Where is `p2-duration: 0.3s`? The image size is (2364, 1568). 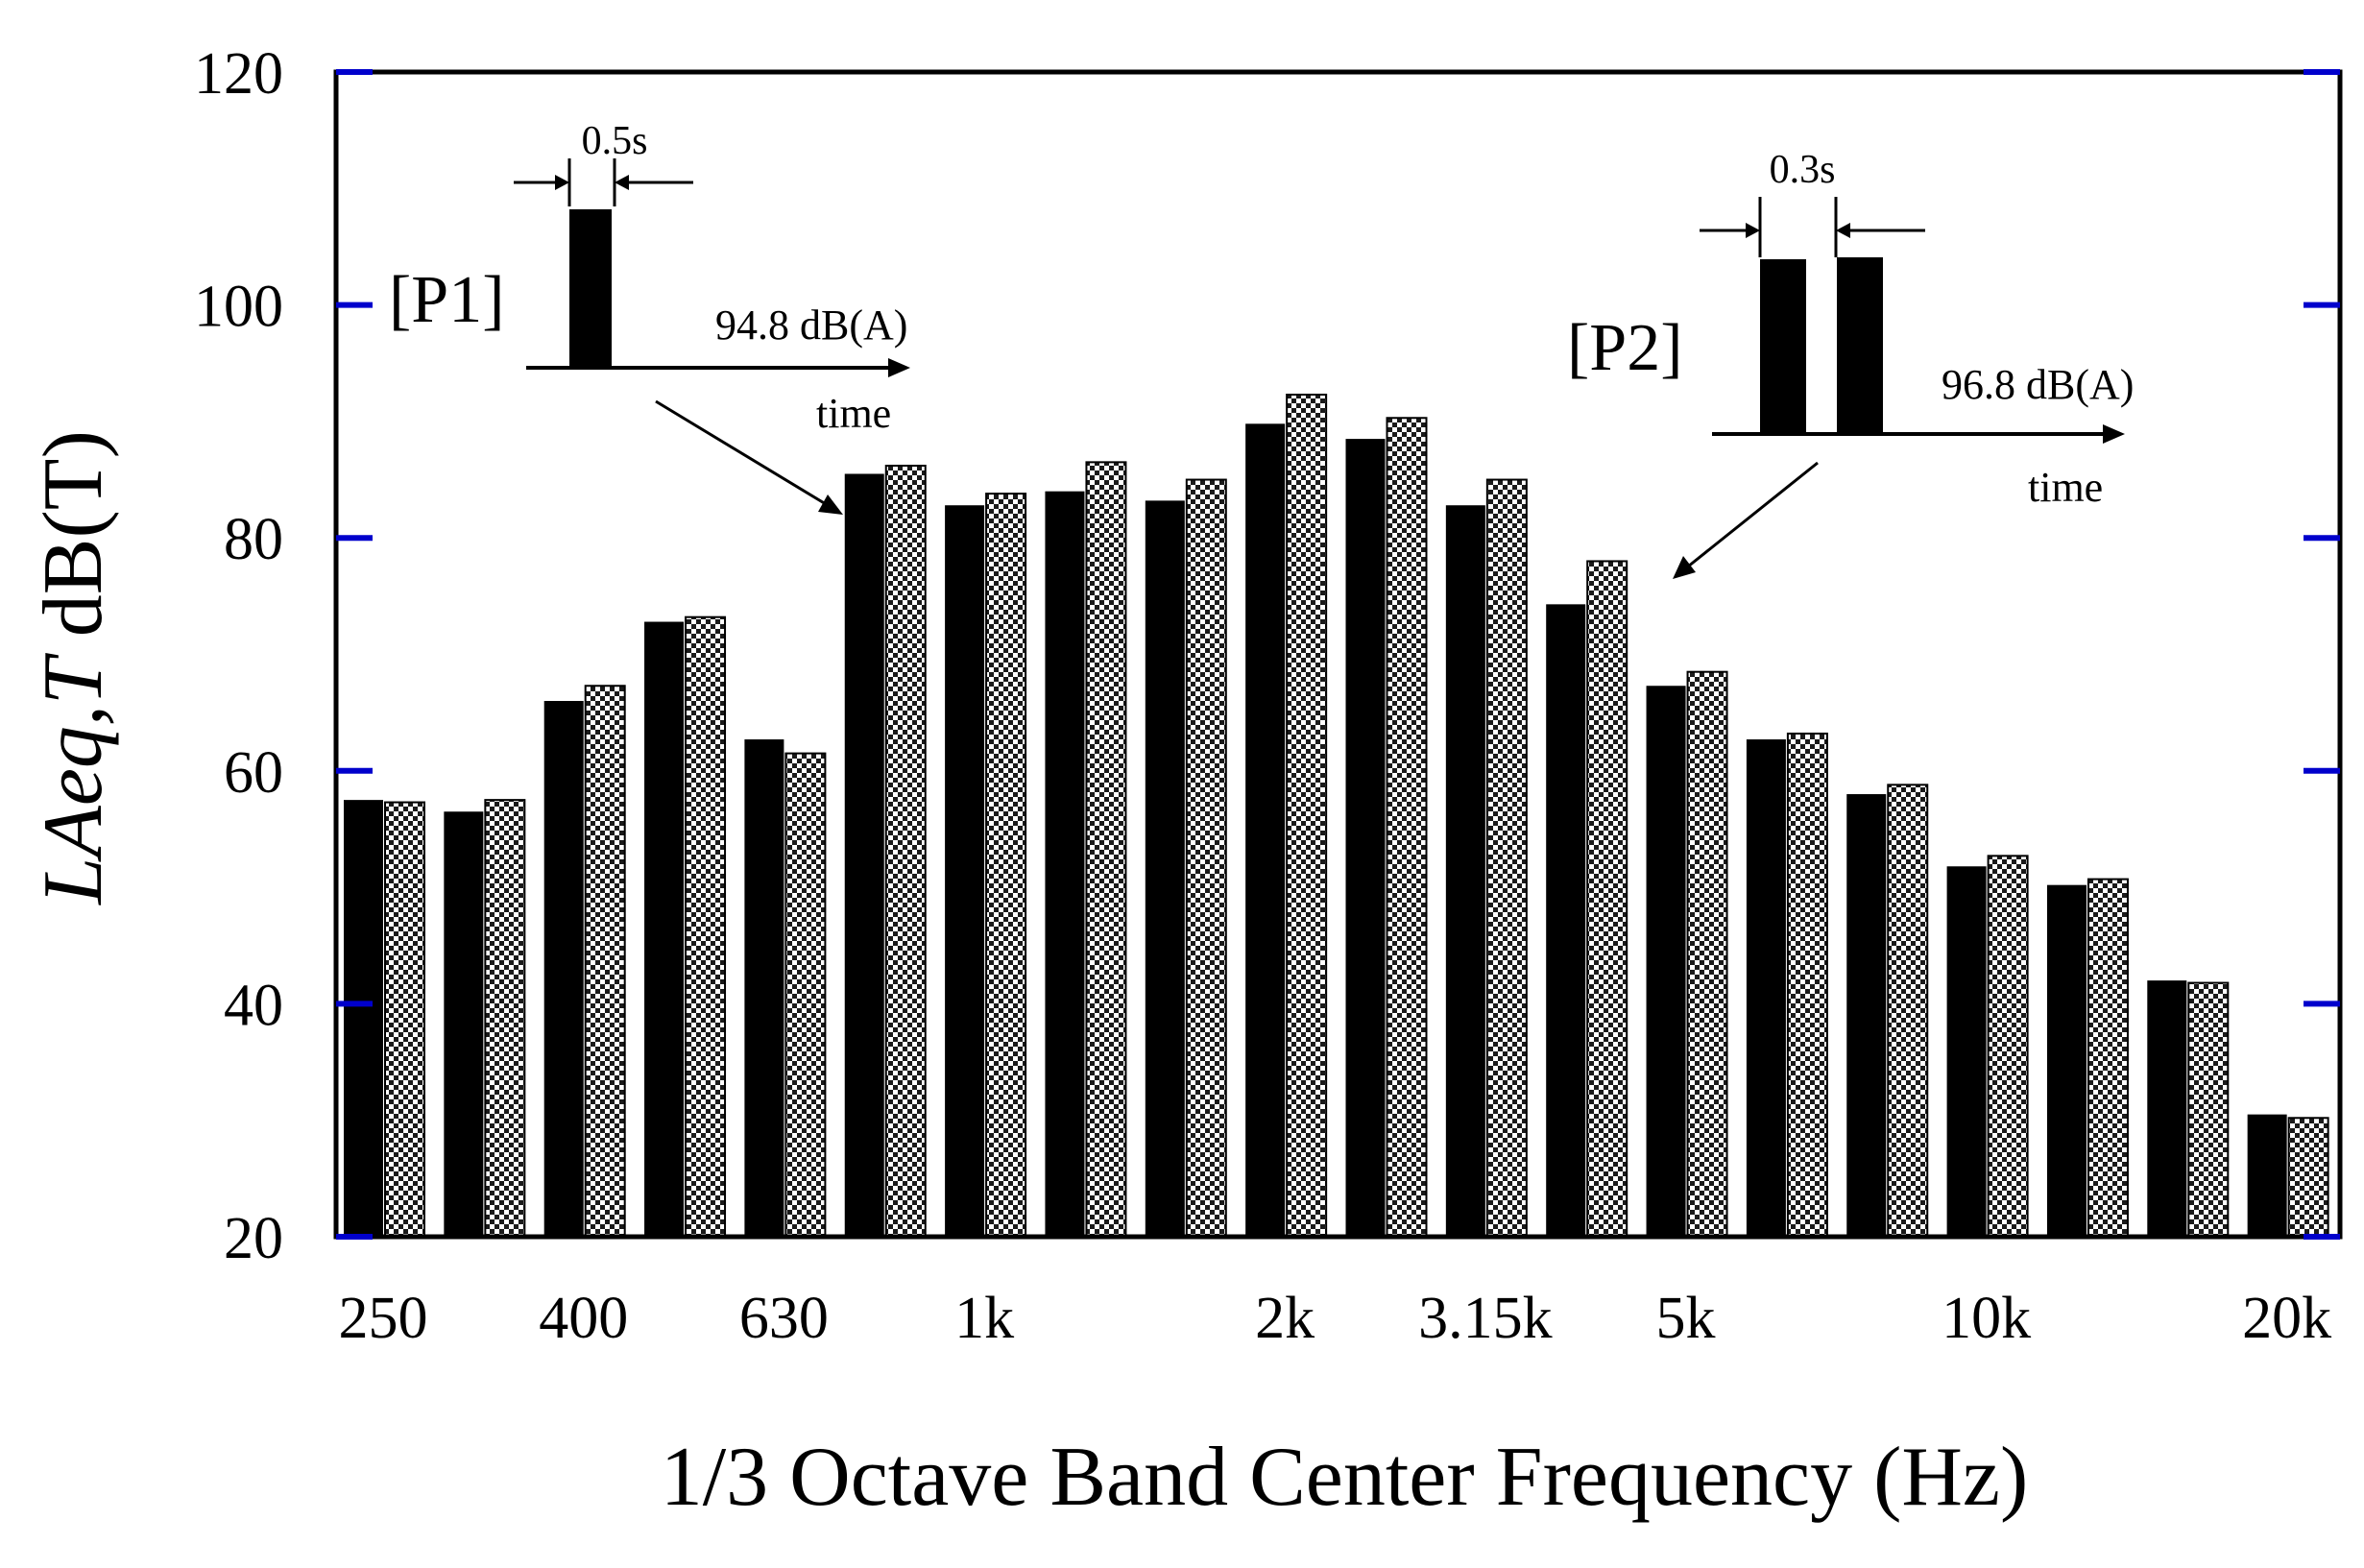
p2-duration: 0.3s is located at coordinates (1803, 170).